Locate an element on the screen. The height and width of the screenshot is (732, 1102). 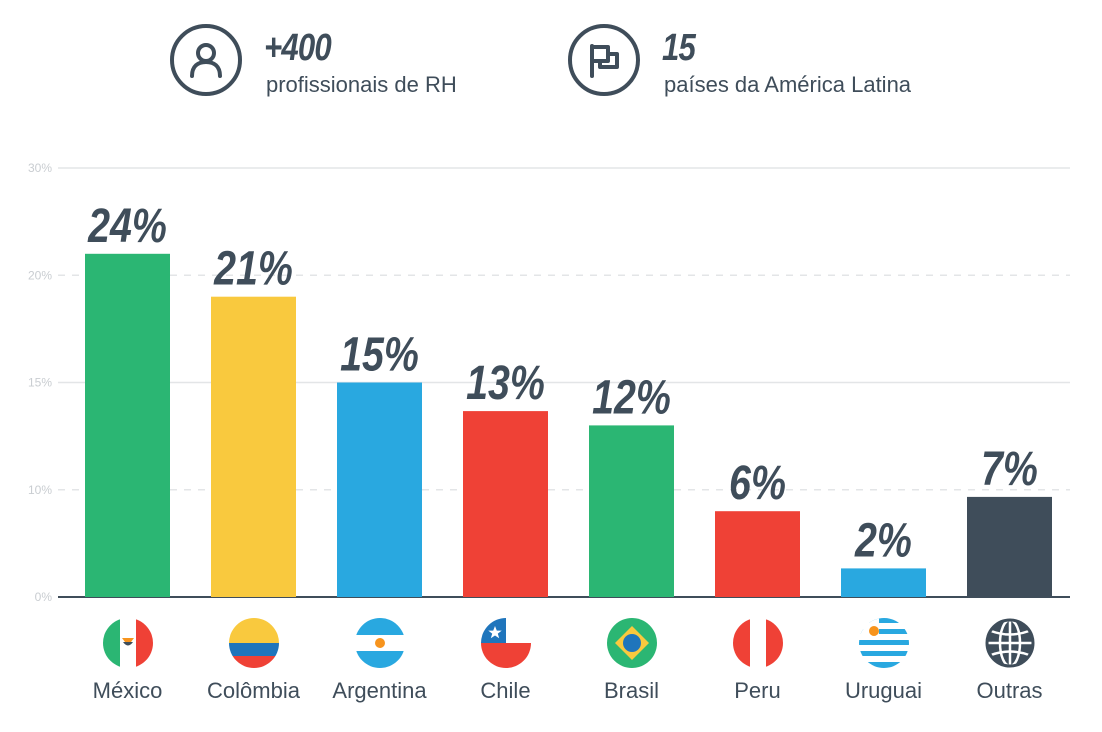
category-label: Chile is located at coordinates (505, 690).